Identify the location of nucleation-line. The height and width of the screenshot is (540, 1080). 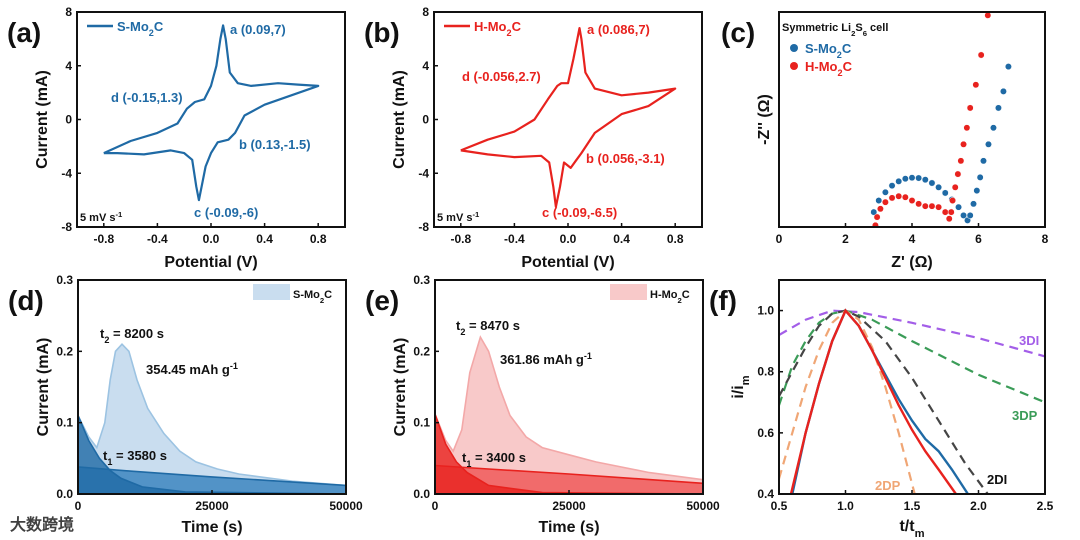
(569, 453).